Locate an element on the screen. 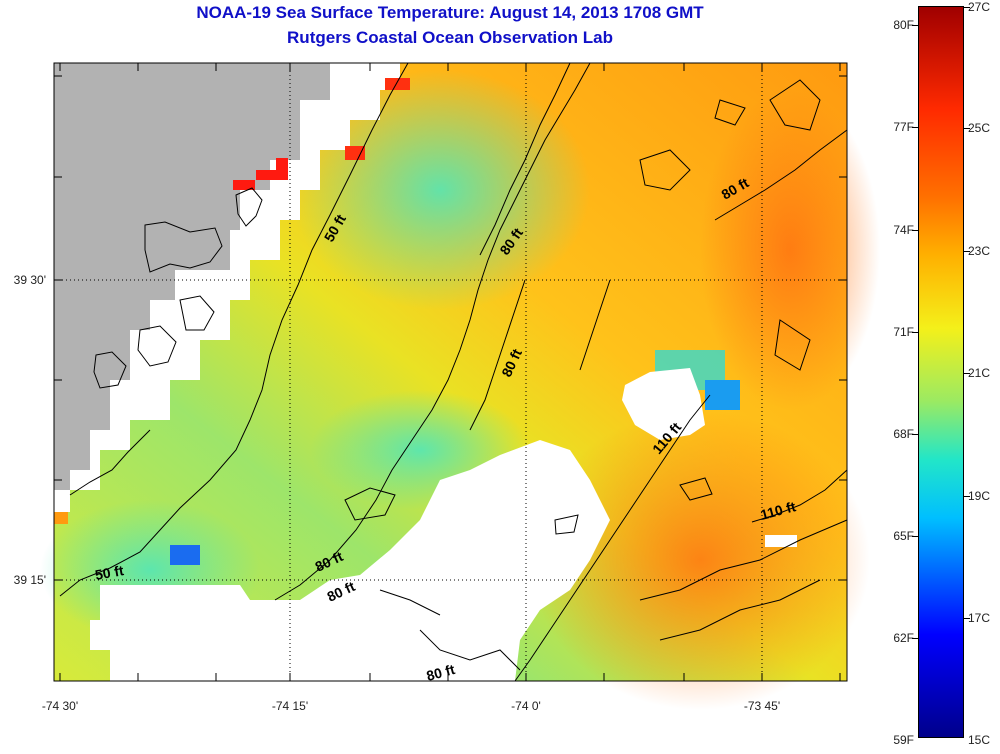 The width and height of the screenshot is (1000, 754). lon-label: -73 45' is located at coordinates (762, 706).